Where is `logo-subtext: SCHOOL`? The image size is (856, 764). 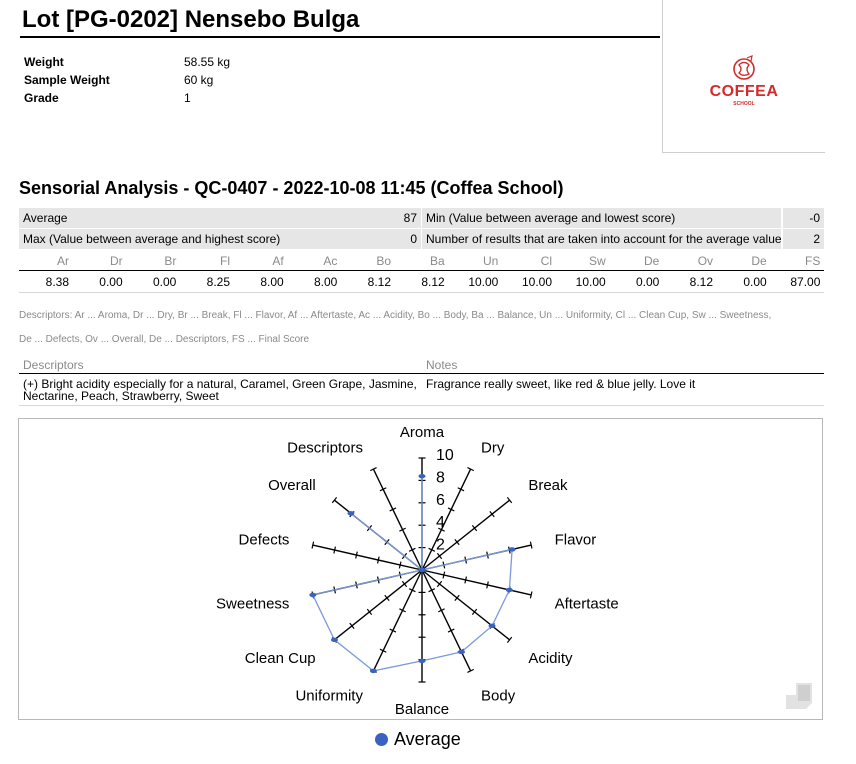
logo-subtext: SCHOOL is located at coordinates (744, 104).